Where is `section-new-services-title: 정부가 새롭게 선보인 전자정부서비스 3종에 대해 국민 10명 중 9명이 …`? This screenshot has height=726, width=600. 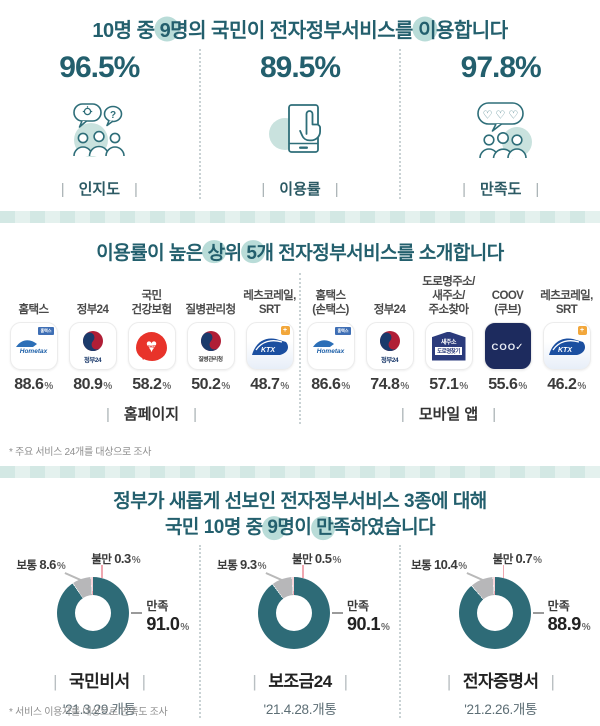
section-new-services-title: 정부가 새롭게 선보인 전자정부서비스 3종에 대해 국민 10명 중 9명이 … is located at coordinates (300, 509).